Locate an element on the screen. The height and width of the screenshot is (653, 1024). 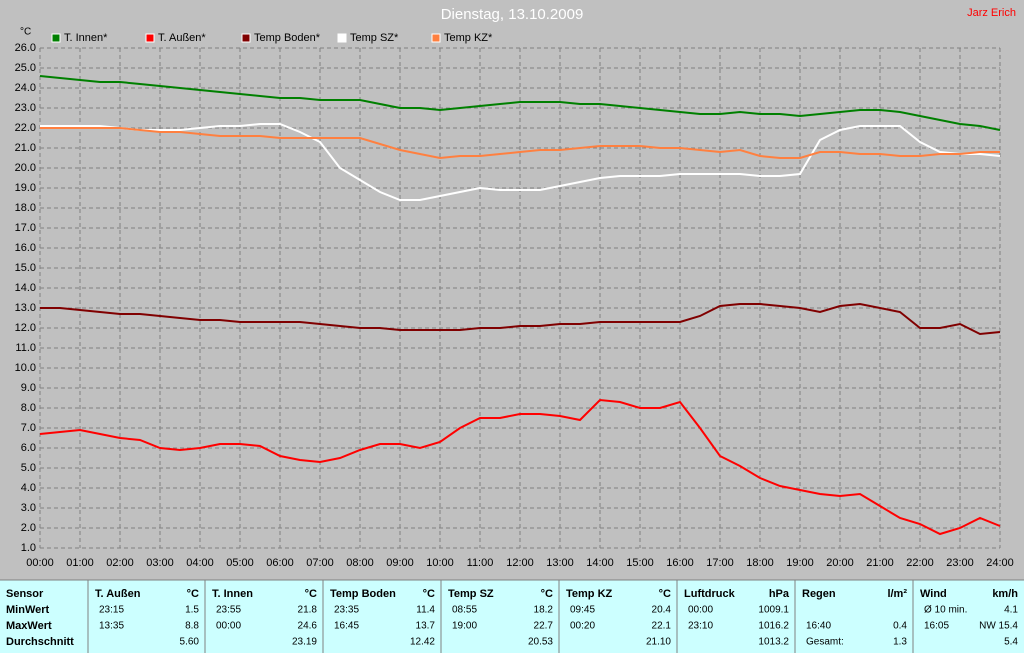
column-header: Wind is located at coordinates (933, 594).